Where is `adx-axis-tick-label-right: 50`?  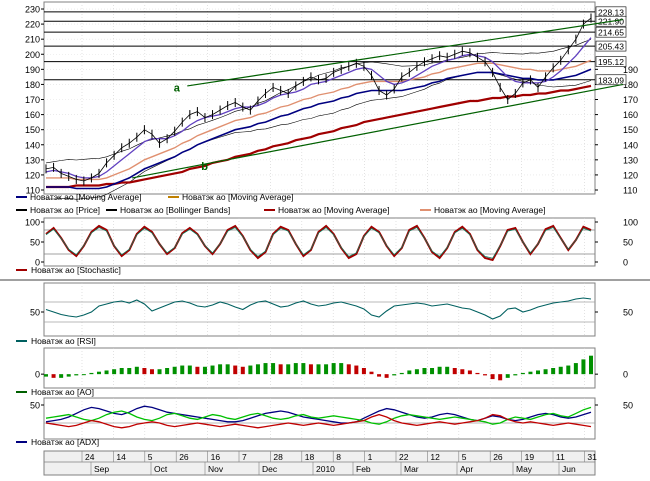
adx-axis-tick-label-right: 50 is located at coordinates (628, 406).